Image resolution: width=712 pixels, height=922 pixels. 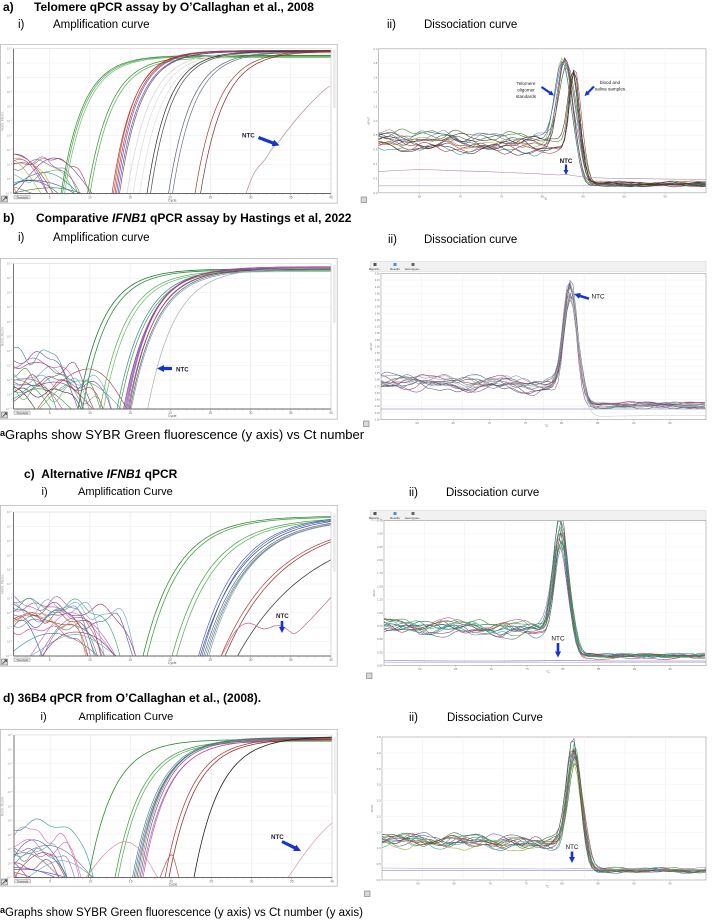 I want to click on svg-text: 1.05, so click(x=378, y=373).